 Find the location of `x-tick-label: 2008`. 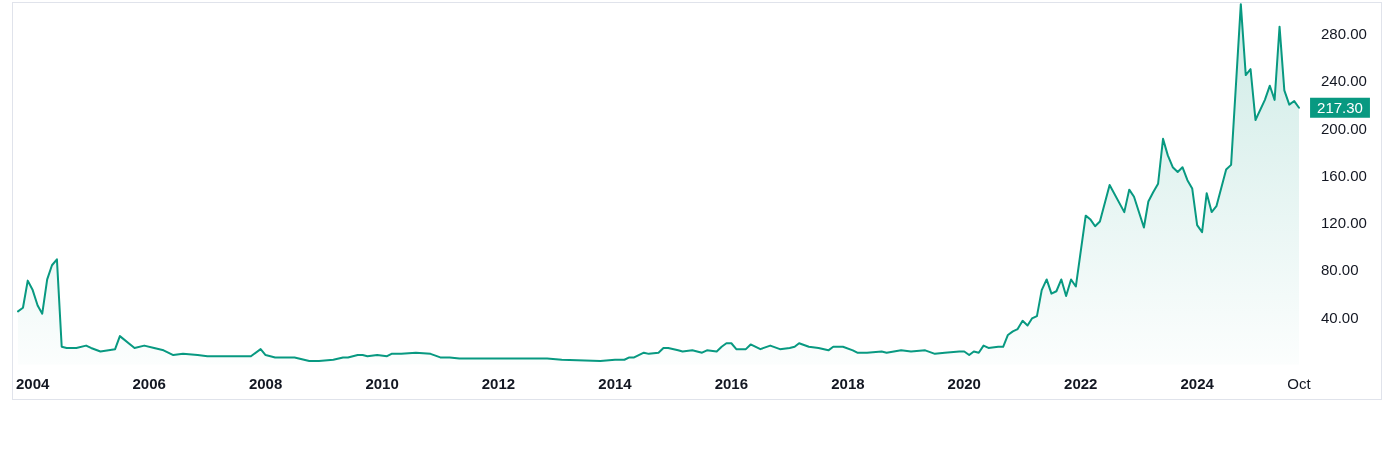

x-tick-label: 2008 is located at coordinates (265, 383).